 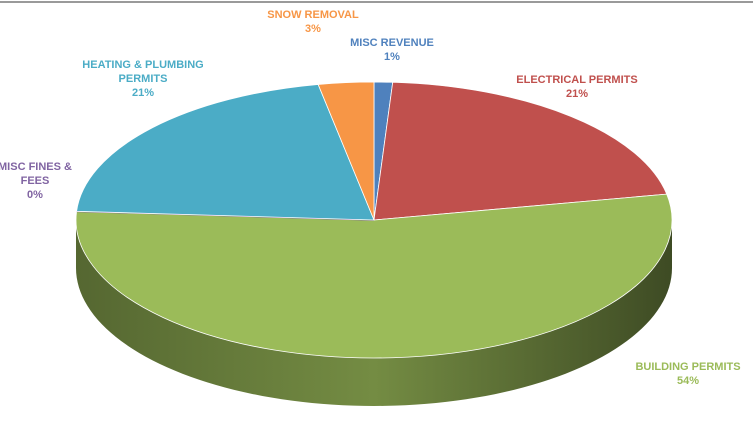 I want to click on category-name: BUILDING PERMITS, so click(x=688, y=367).